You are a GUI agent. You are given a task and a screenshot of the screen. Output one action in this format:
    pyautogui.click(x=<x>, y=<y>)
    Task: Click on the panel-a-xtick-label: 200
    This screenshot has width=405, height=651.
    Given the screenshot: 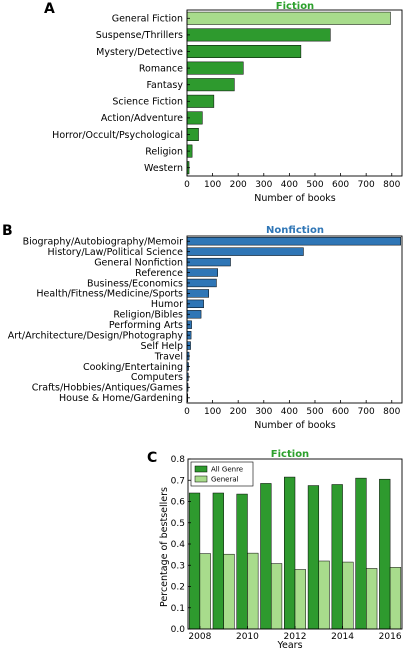 What is the action you would take?
    pyautogui.click(x=238, y=185)
    